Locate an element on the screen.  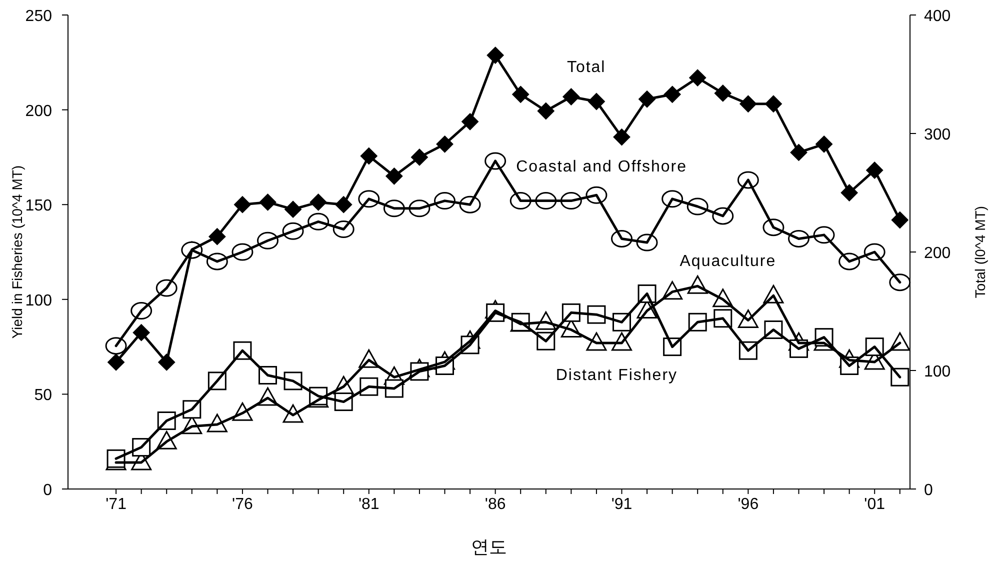
y-tick-label: 0 is located at coordinates (47, 490).